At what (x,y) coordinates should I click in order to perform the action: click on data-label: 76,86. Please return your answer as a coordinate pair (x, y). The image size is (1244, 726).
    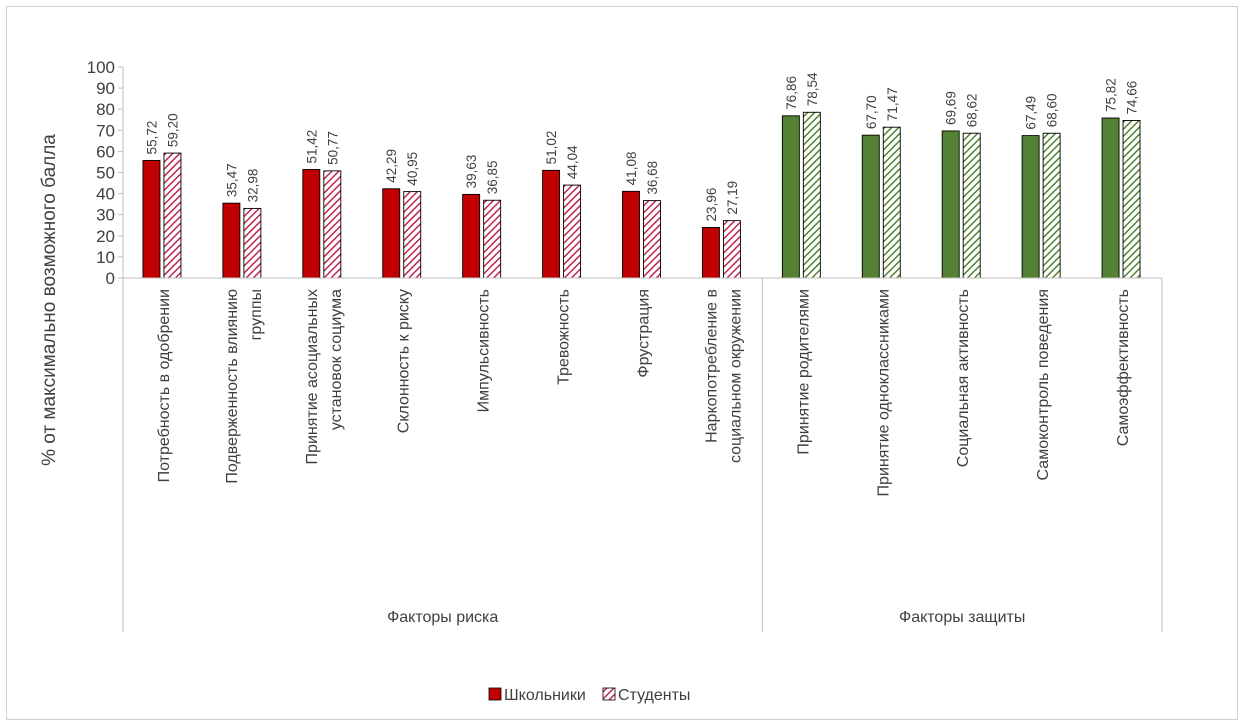
    Looking at the image, I should click on (791, 93).